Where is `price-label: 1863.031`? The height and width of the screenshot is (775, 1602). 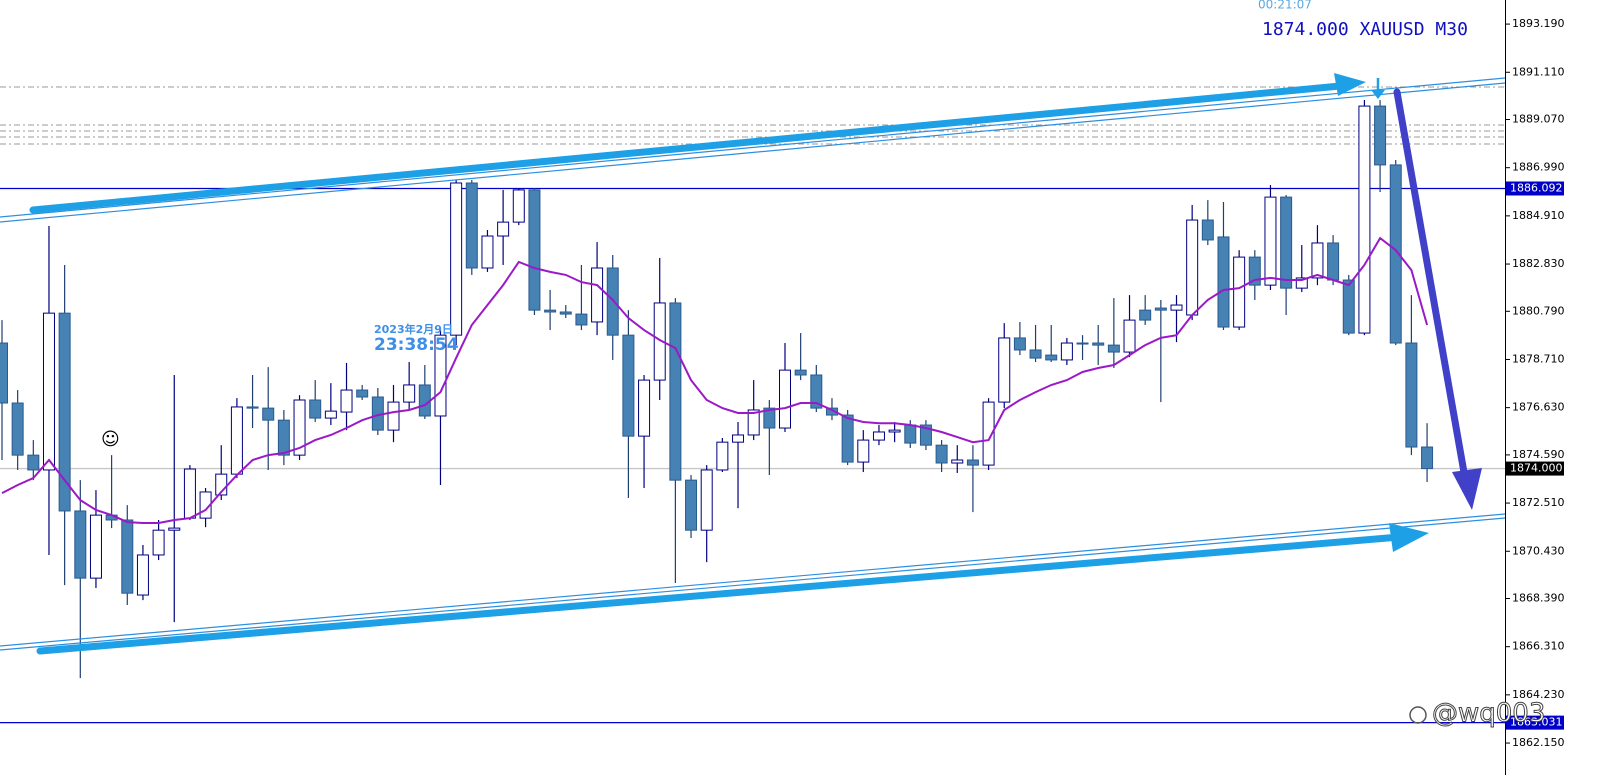 price-label: 1863.031 is located at coordinates (1536, 722).